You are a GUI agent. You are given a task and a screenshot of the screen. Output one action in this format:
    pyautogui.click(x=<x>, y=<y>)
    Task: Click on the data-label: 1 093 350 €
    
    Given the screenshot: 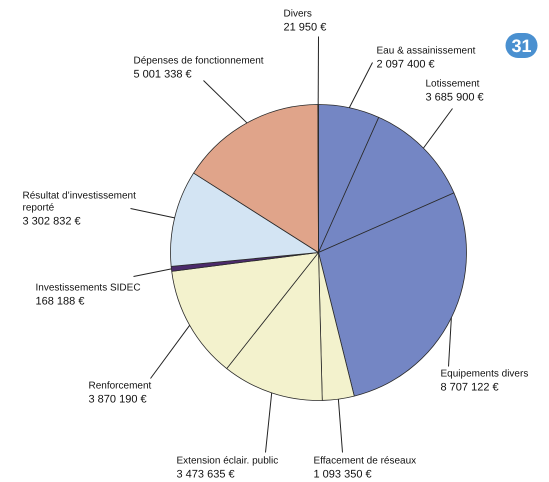 What is the action you would take?
    pyautogui.click(x=343, y=474)
    